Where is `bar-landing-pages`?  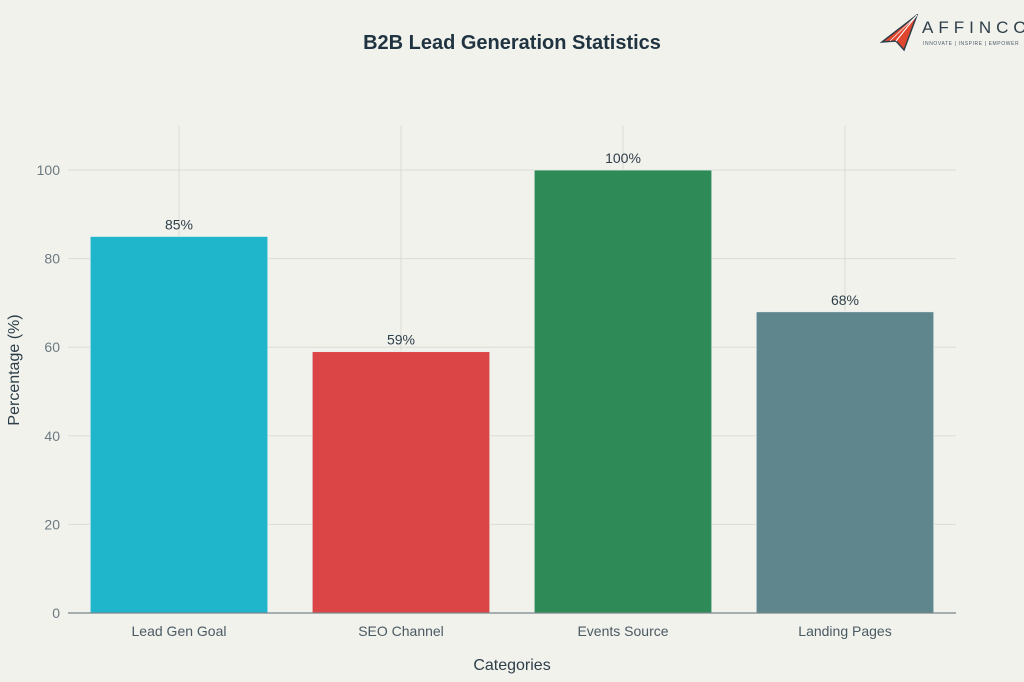 bar-landing-pages is located at coordinates (845, 462).